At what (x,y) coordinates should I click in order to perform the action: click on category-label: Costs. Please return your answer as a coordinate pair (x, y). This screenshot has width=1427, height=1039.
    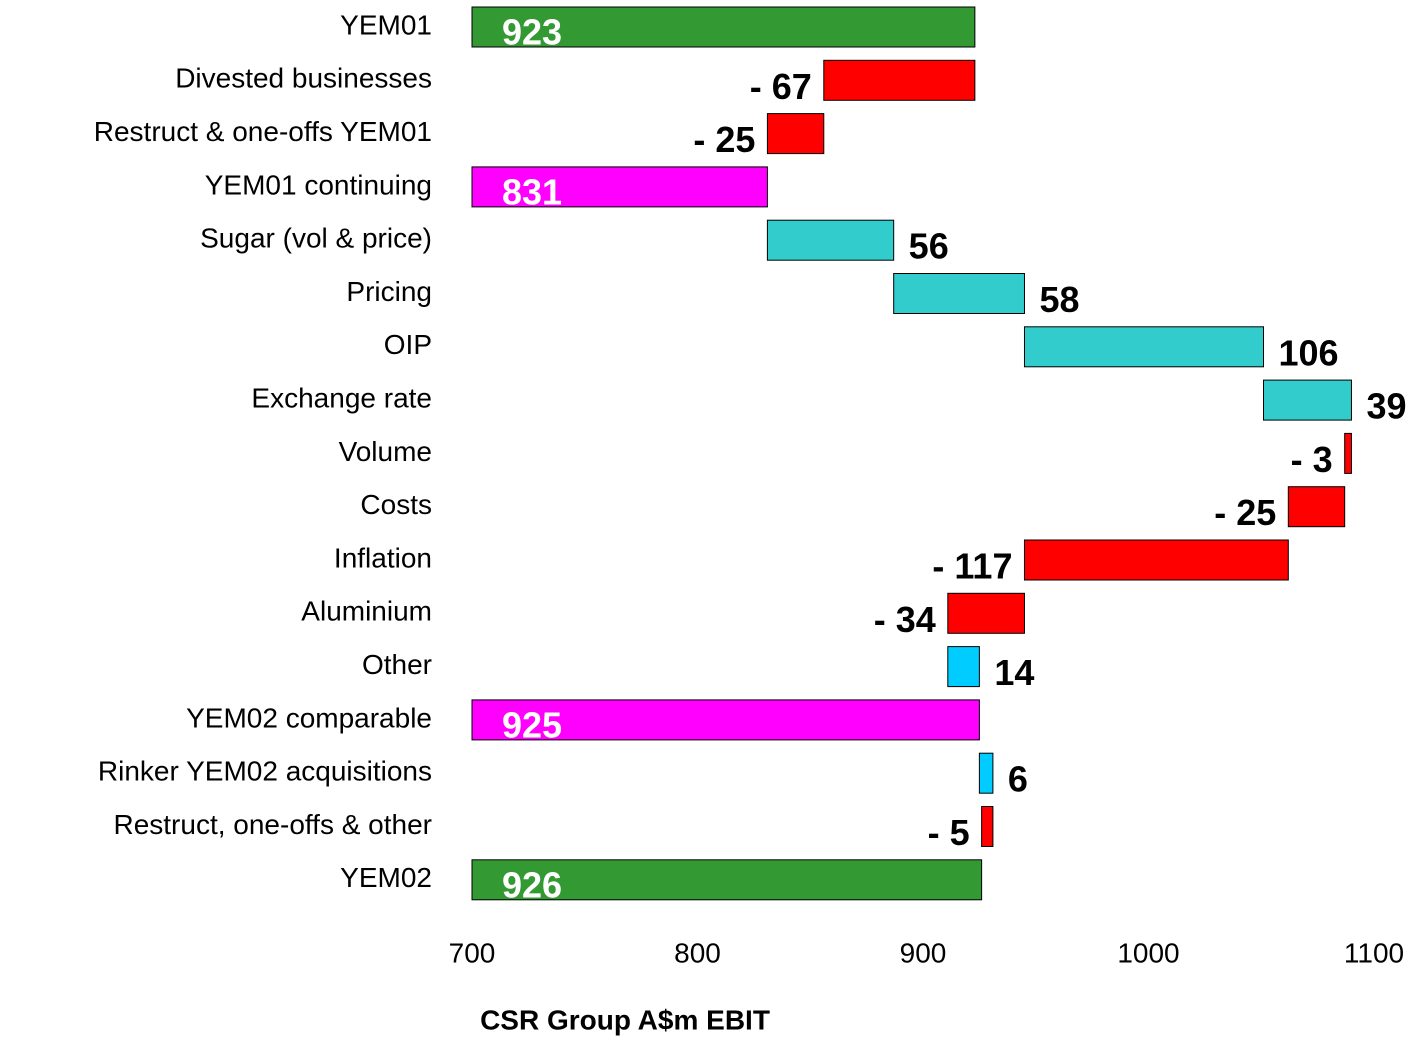
    Looking at the image, I should click on (396, 504).